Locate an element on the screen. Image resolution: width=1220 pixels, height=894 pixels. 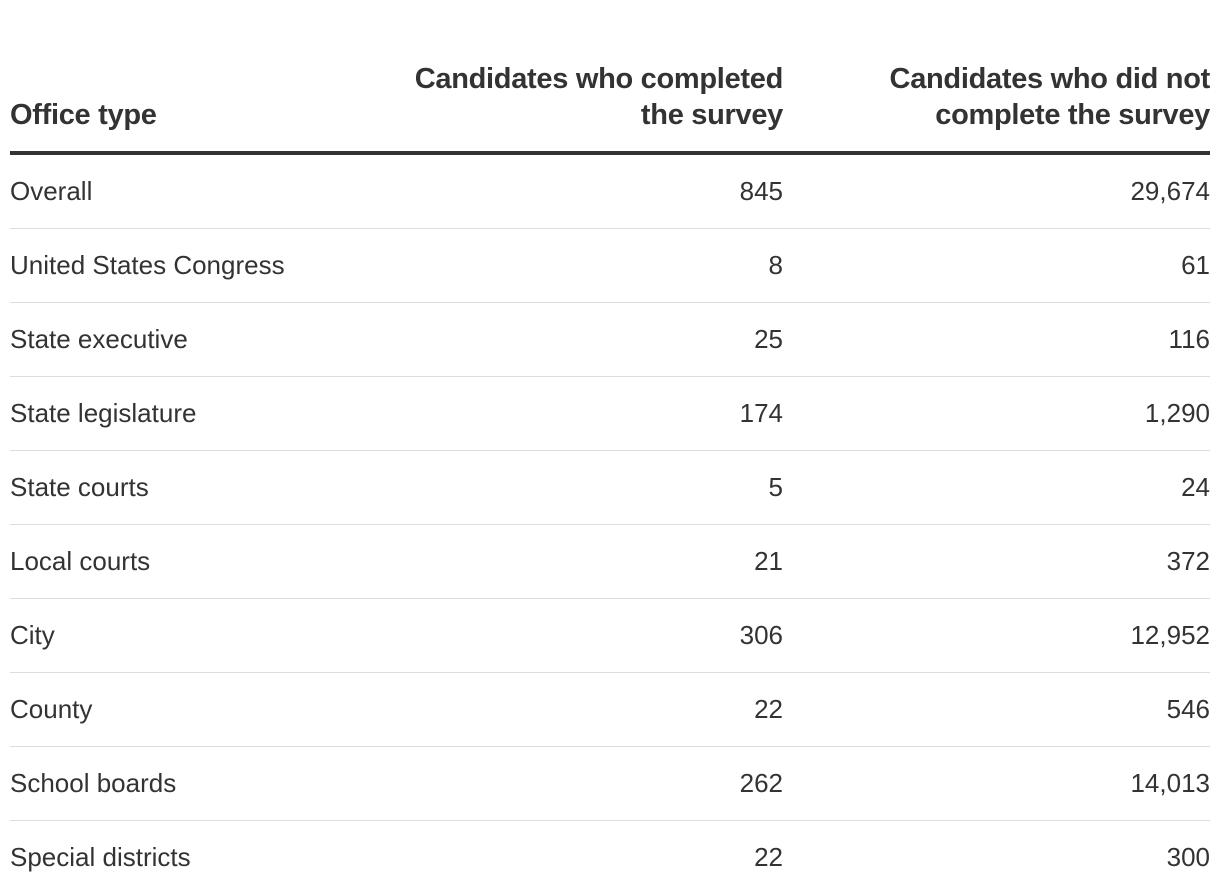
column-header-office-type: Office type is located at coordinates (200, 76).